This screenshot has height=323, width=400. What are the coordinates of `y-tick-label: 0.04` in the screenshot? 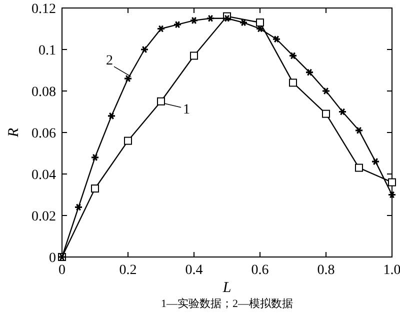 It's located at (44, 175).